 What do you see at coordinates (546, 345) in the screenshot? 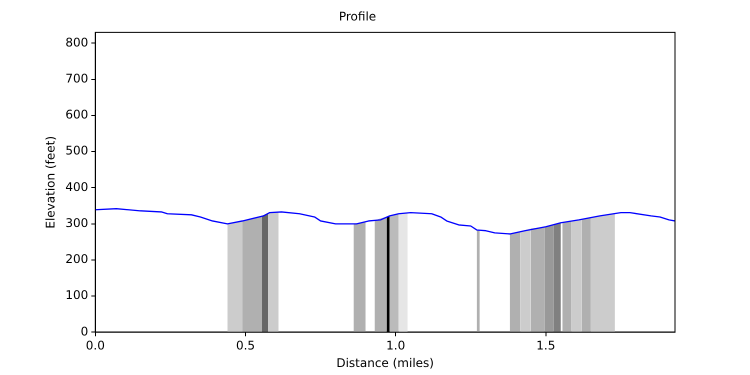
I see `x-tick-label: 1.5` at bounding box center [546, 345].